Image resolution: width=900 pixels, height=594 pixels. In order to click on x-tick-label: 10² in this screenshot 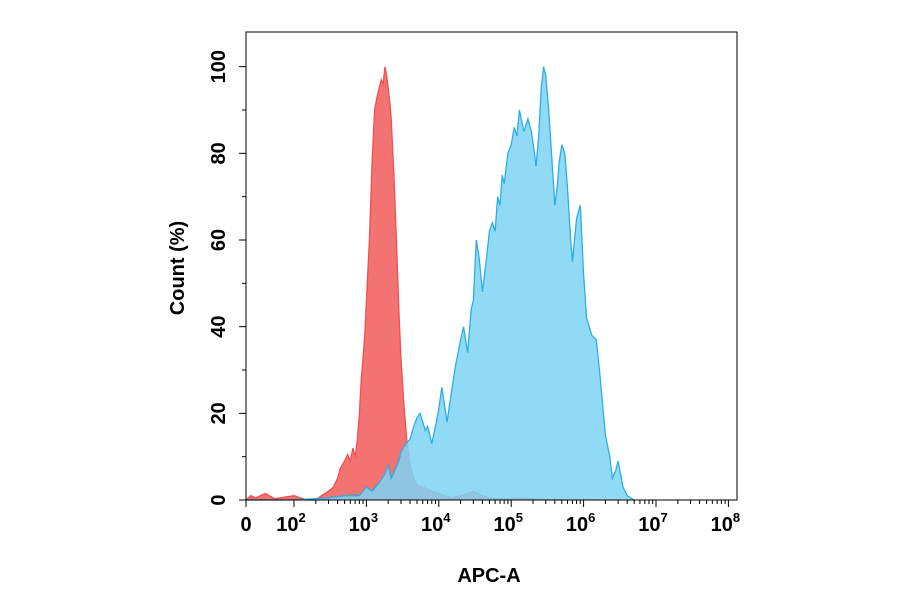, I will do `click(290, 523)`.